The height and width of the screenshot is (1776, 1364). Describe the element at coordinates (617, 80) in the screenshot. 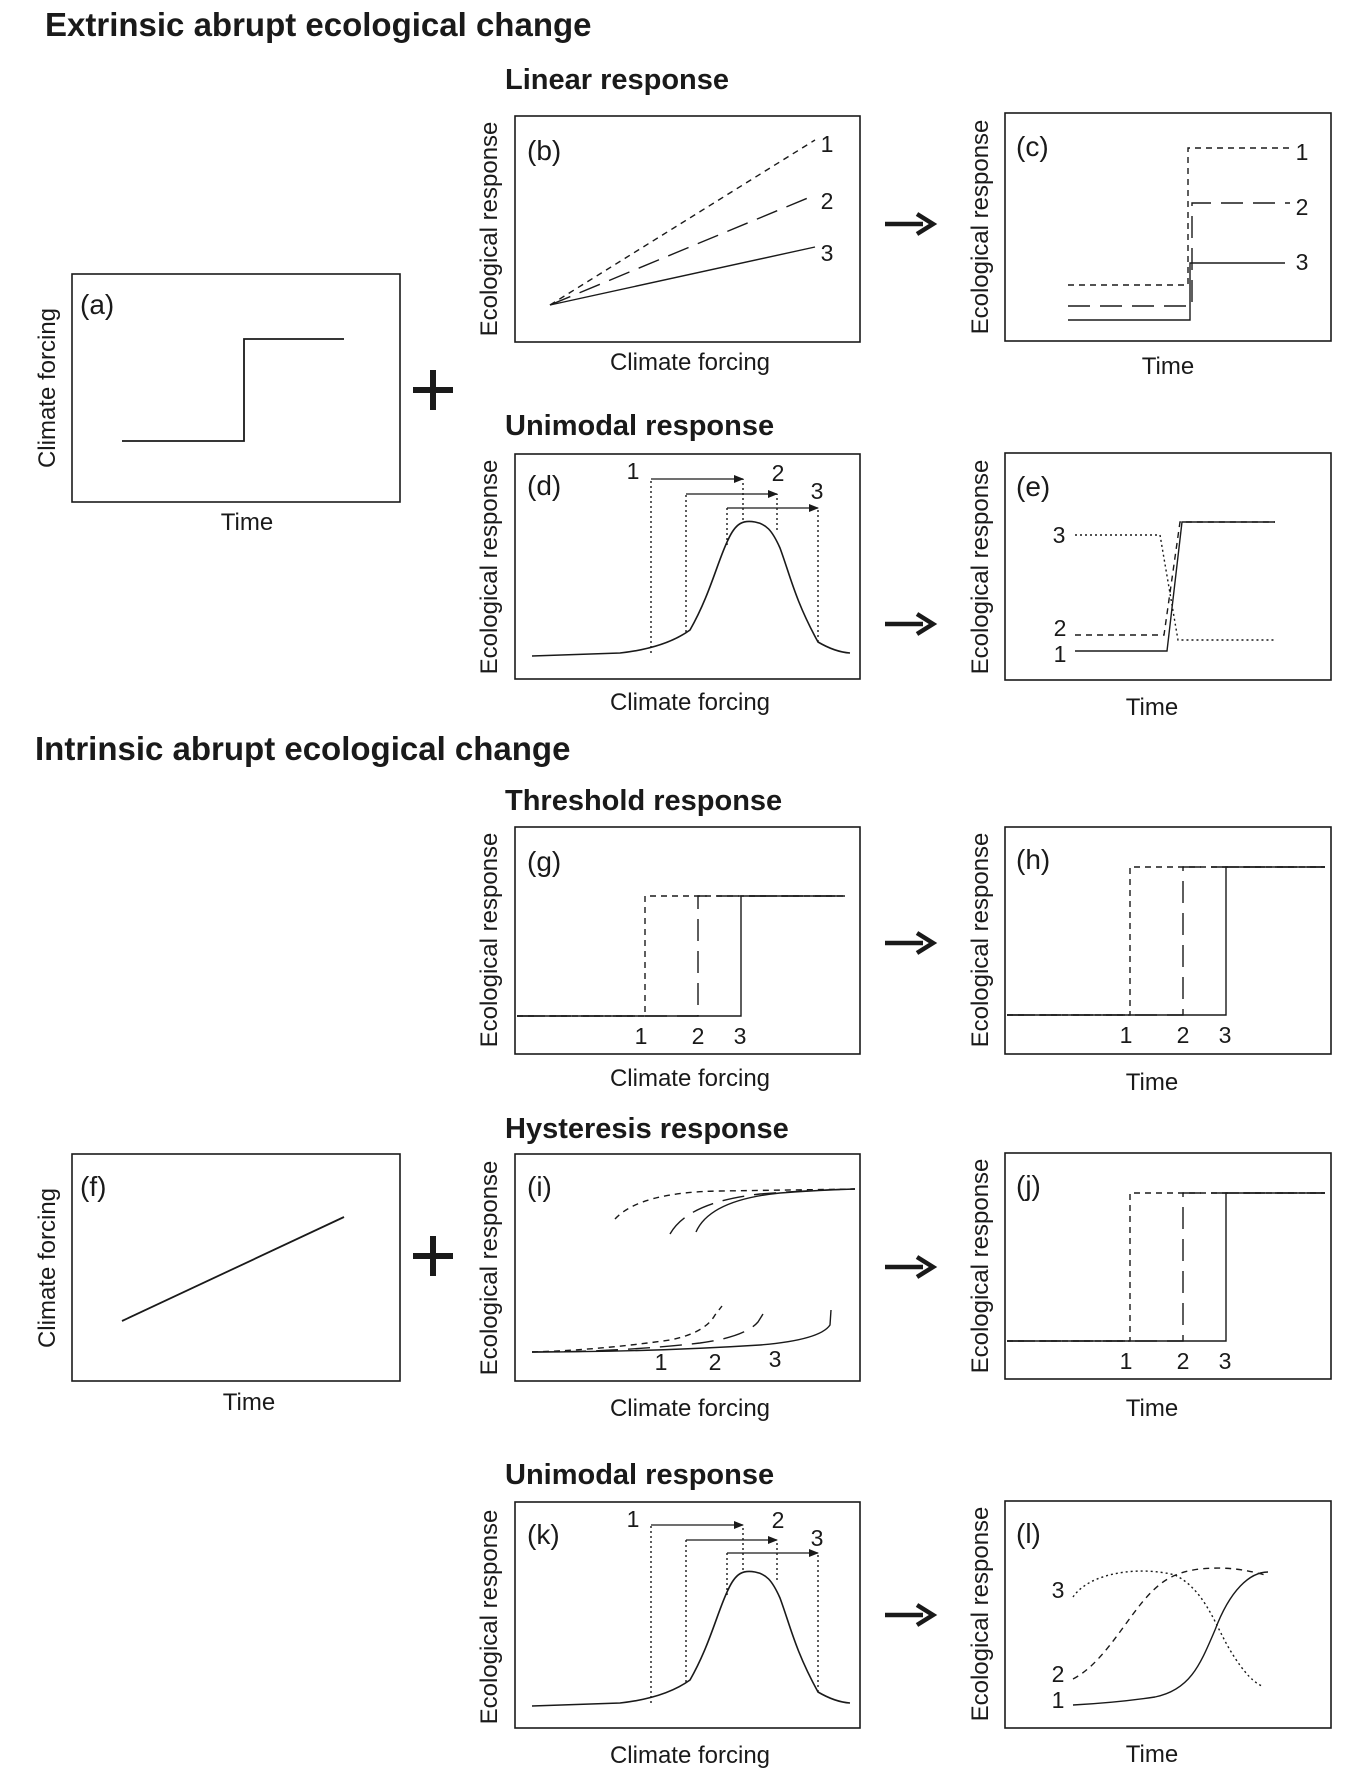

I see `title-linear: Linear response` at that location.